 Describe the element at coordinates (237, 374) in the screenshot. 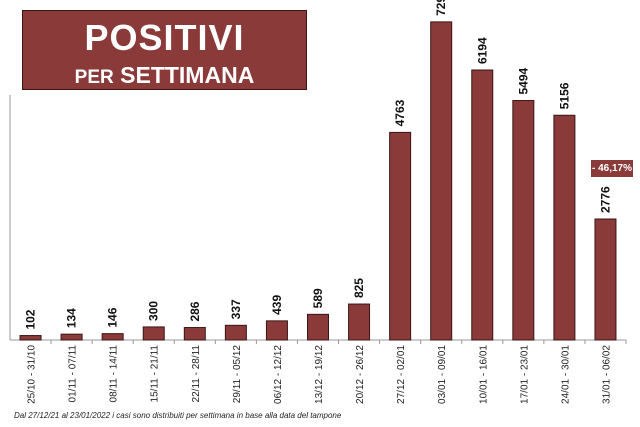

I see `x-tick-label: 29/11 - 05/12` at that location.